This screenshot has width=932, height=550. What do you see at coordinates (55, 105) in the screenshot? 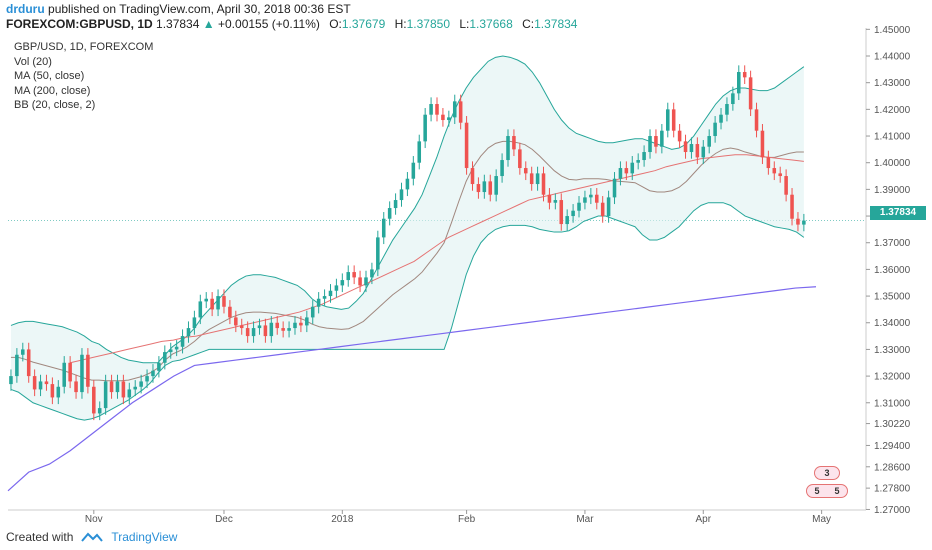
I see `legend-bb: BB (20, close, 2)` at bounding box center [55, 105].